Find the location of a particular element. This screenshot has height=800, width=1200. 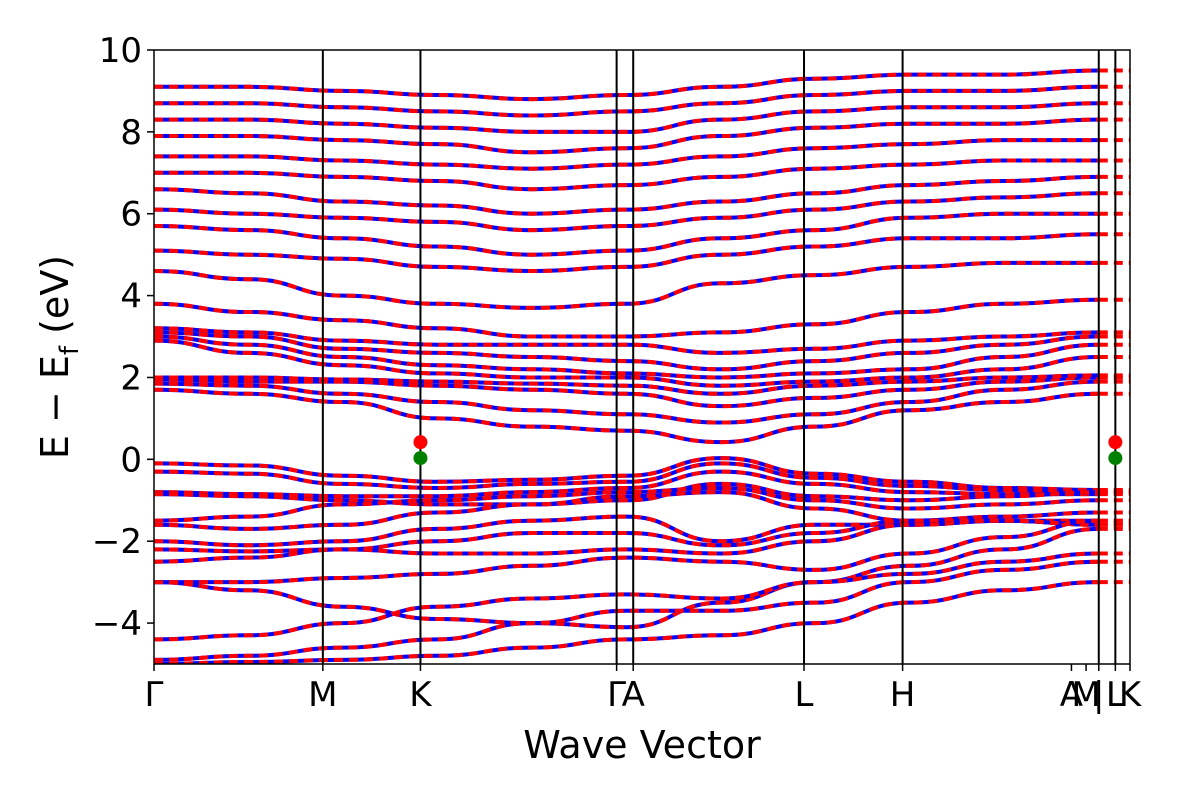

x-axis-title: Wave Vector is located at coordinates (642, 745).